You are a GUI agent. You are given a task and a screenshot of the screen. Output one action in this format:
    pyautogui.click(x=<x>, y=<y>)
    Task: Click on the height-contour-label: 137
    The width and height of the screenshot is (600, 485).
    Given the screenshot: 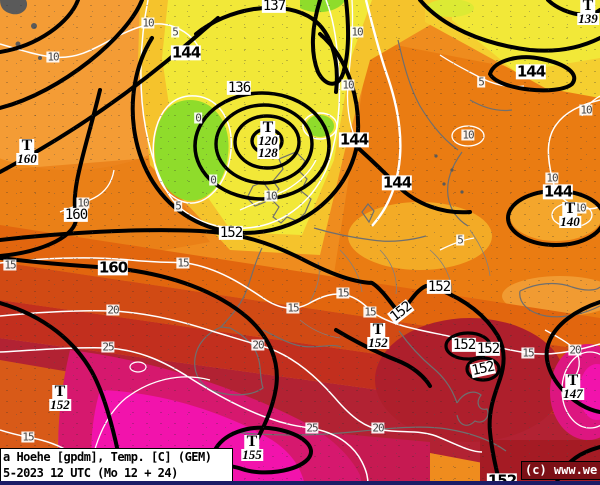 What is the action you would take?
    pyautogui.click(x=273, y=7)
    